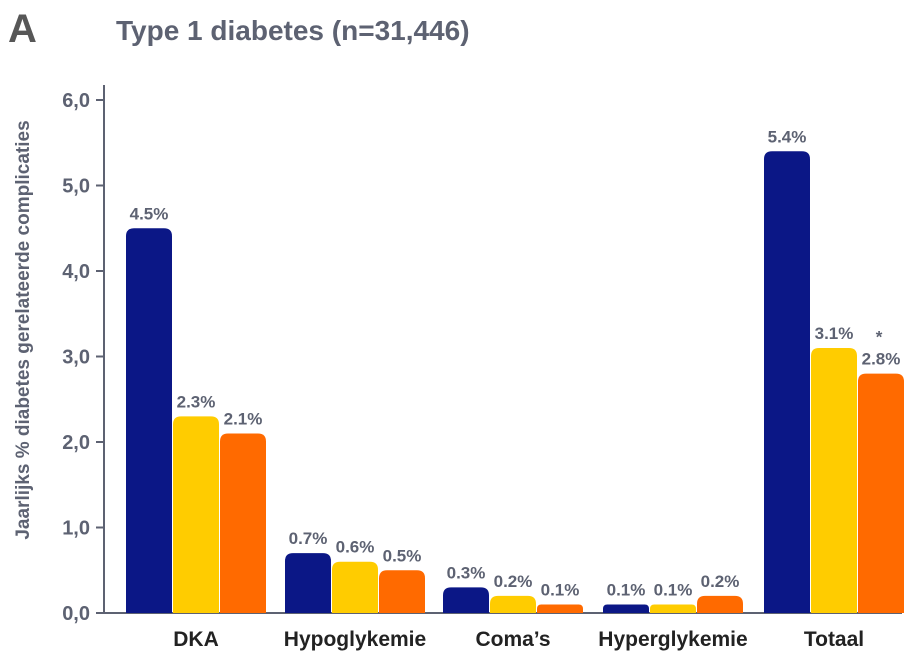 This screenshot has height=653, width=906. I want to click on y-tick-label: 2,0, so click(76, 443).